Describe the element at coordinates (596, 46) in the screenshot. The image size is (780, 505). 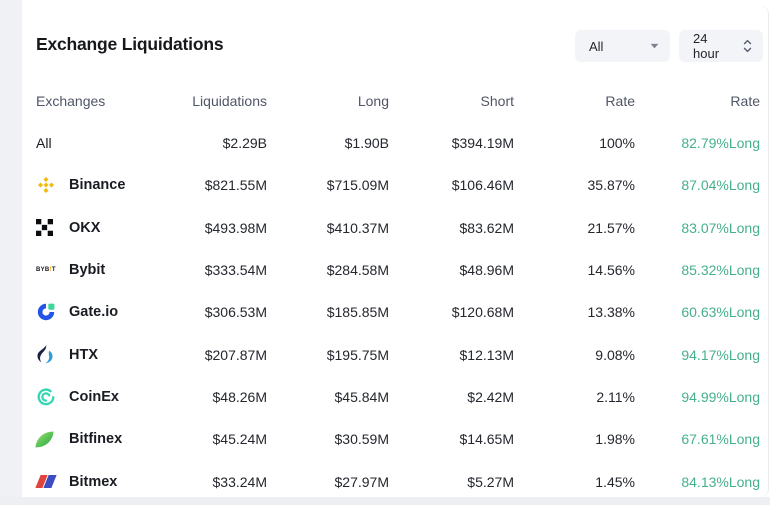
I see `exchange-filter-value: All` at that location.